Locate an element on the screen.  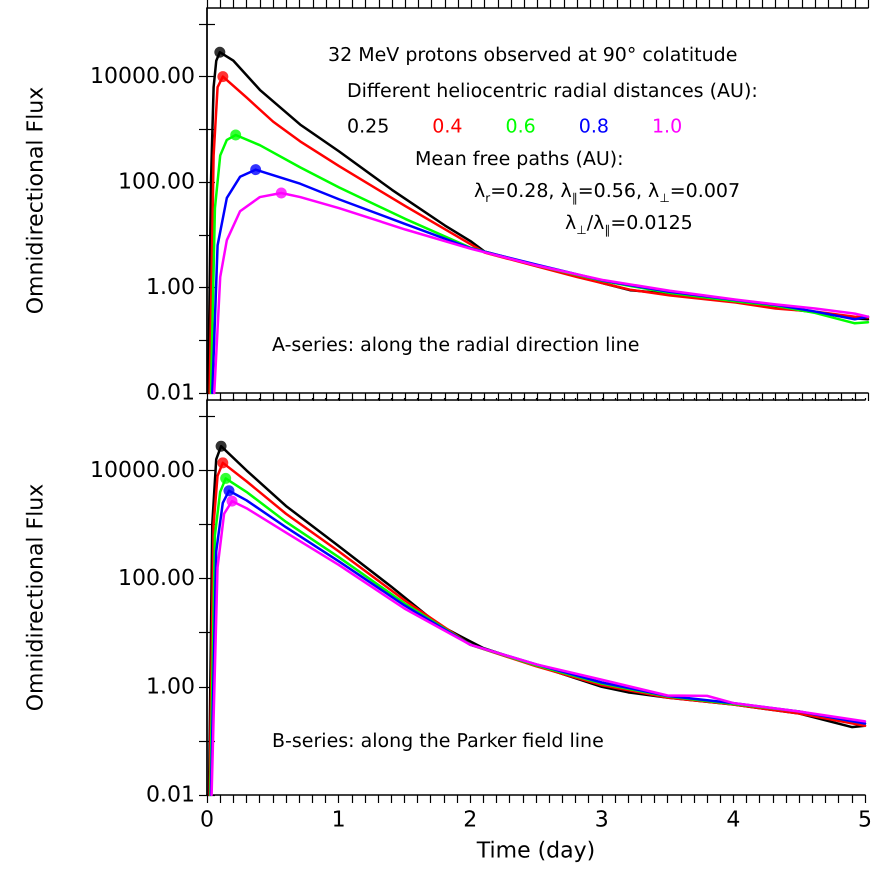
x-tick-label: 2 is located at coordinates (470, 820).